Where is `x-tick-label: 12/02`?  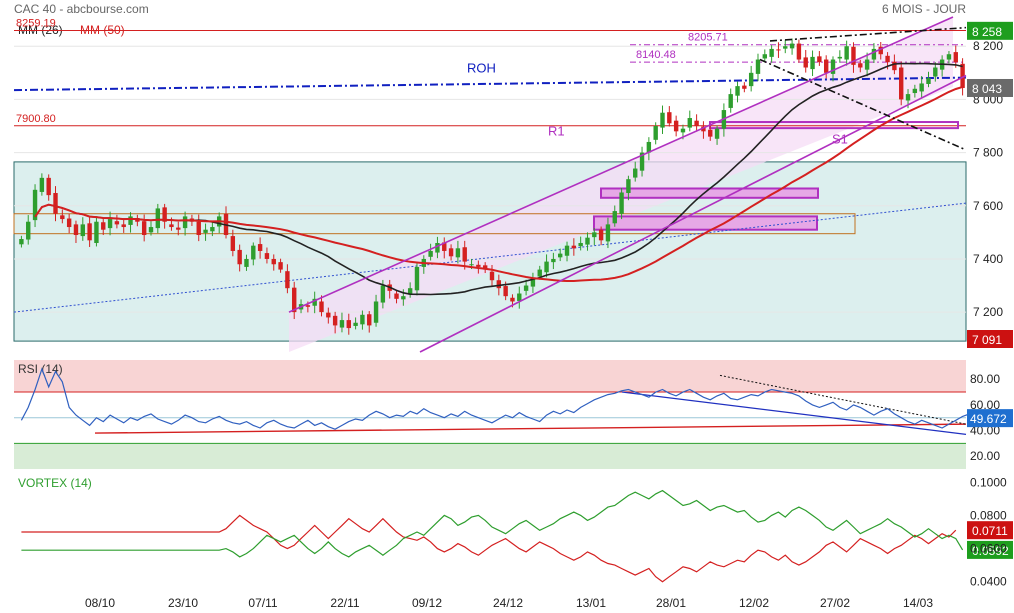 x-tick-label: 12/02 is located at coordinates (754, 603).